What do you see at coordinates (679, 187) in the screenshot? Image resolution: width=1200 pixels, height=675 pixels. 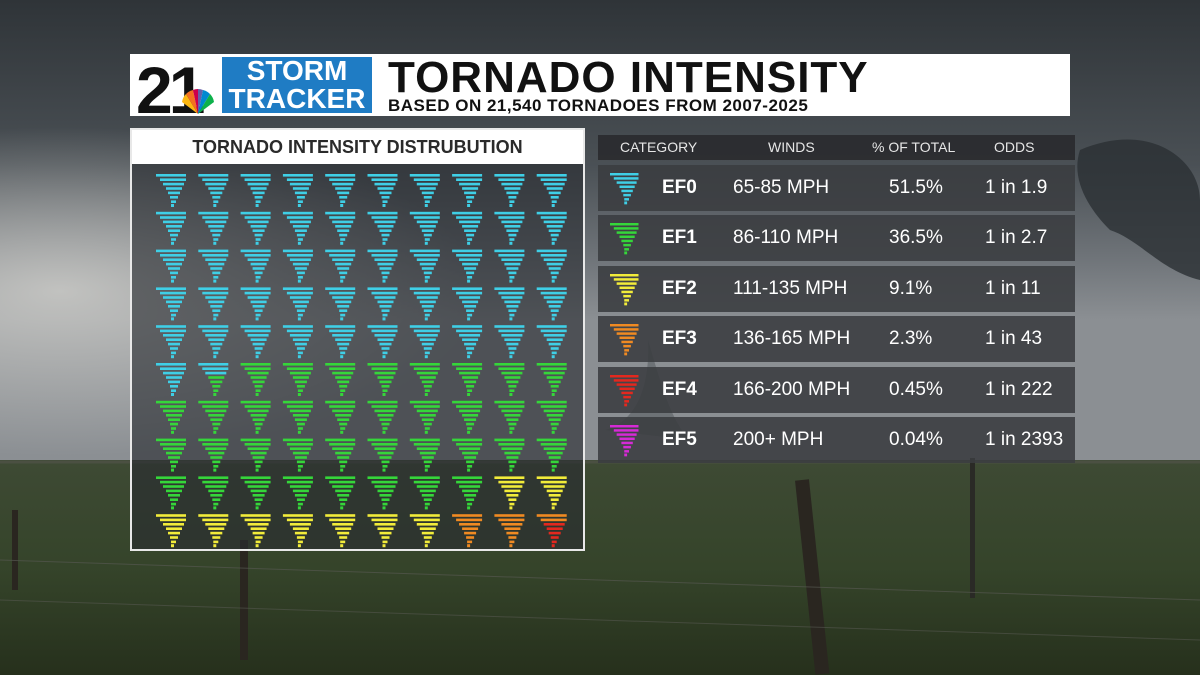 I see `row-category: EF0` at bounding box center [679, 187].